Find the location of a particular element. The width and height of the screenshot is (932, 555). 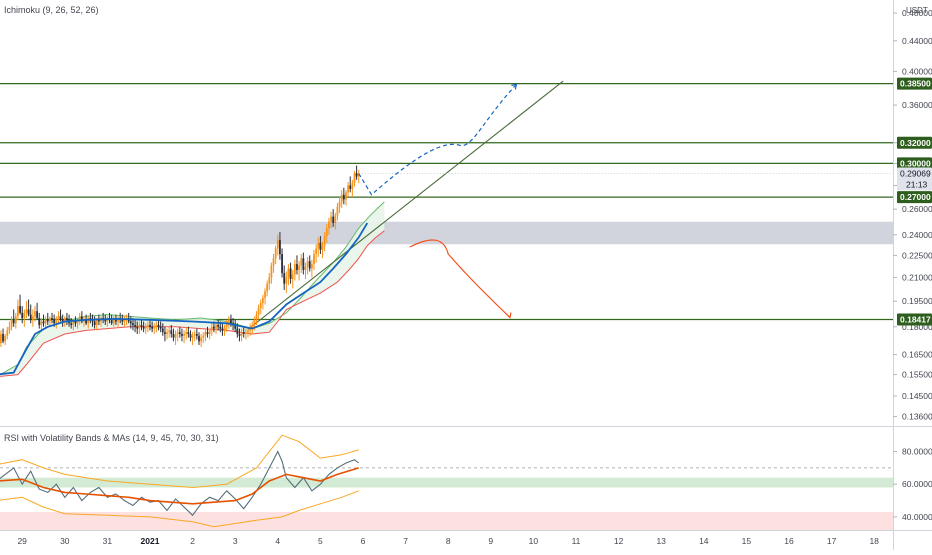

level-label-text: 0.32000 is located at coordinates (915, 143).